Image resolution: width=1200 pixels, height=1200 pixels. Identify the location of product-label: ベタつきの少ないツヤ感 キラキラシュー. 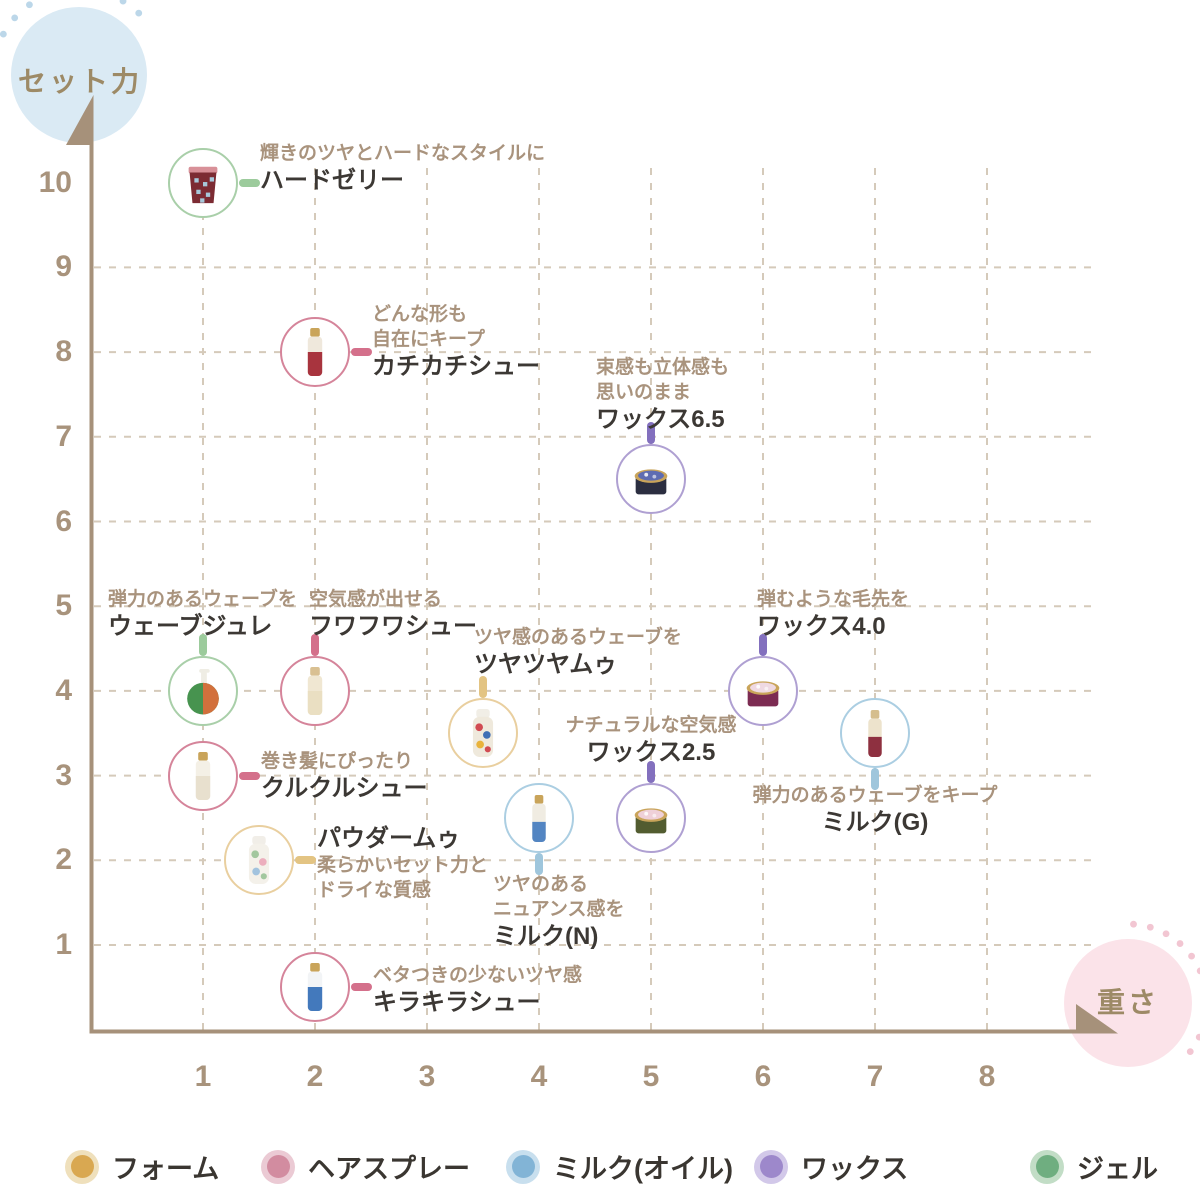
(477, 990).